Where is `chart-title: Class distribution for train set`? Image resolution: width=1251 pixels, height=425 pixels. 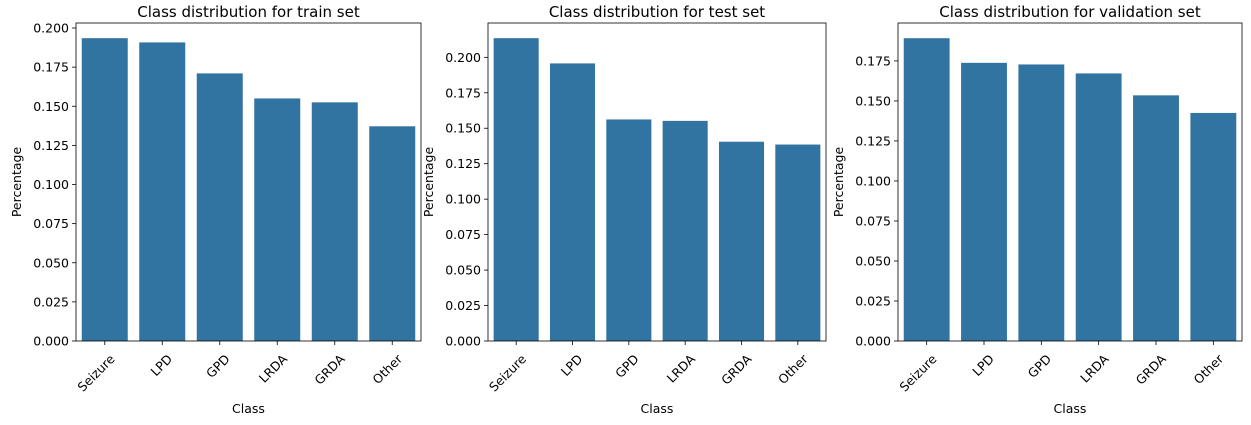 chart-title: Class distribution for train set is located at coordinates (248, 12).